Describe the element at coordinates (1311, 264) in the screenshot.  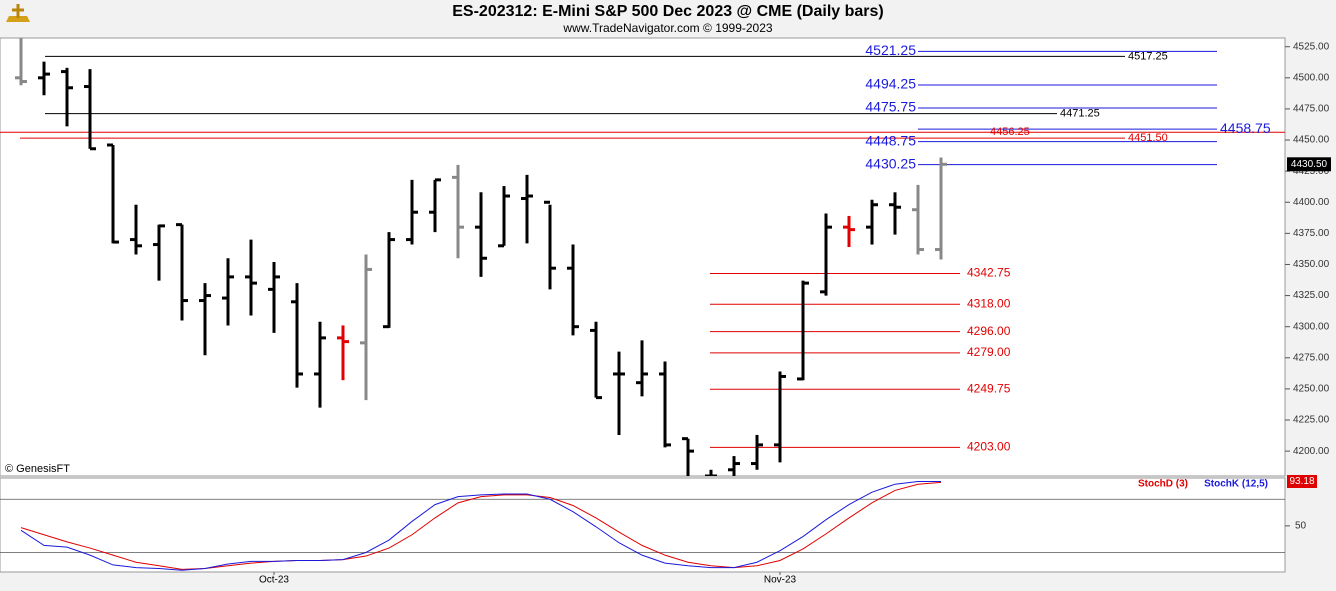
I see `y-tick-label: 4350.00` at that location.